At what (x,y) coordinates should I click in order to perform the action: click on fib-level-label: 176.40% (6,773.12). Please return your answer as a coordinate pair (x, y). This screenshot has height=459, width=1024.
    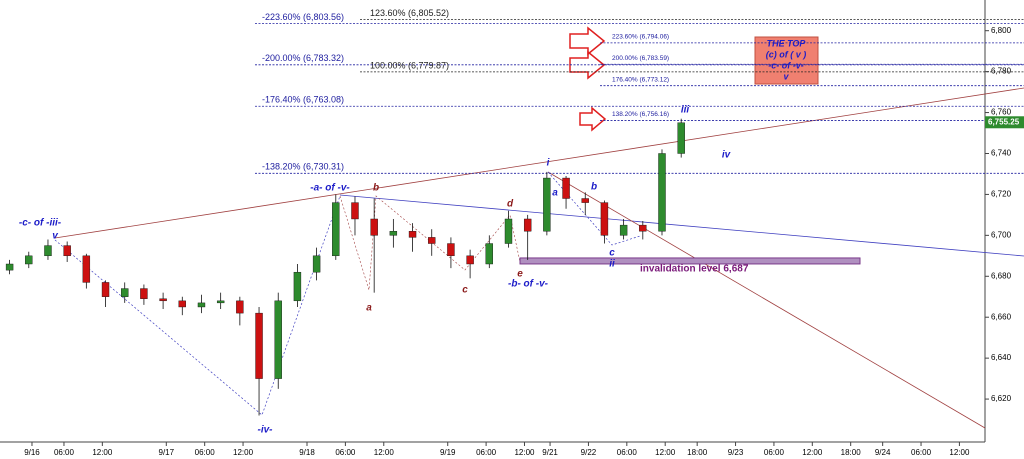
    Looking at the image, I should click on (640, 79).